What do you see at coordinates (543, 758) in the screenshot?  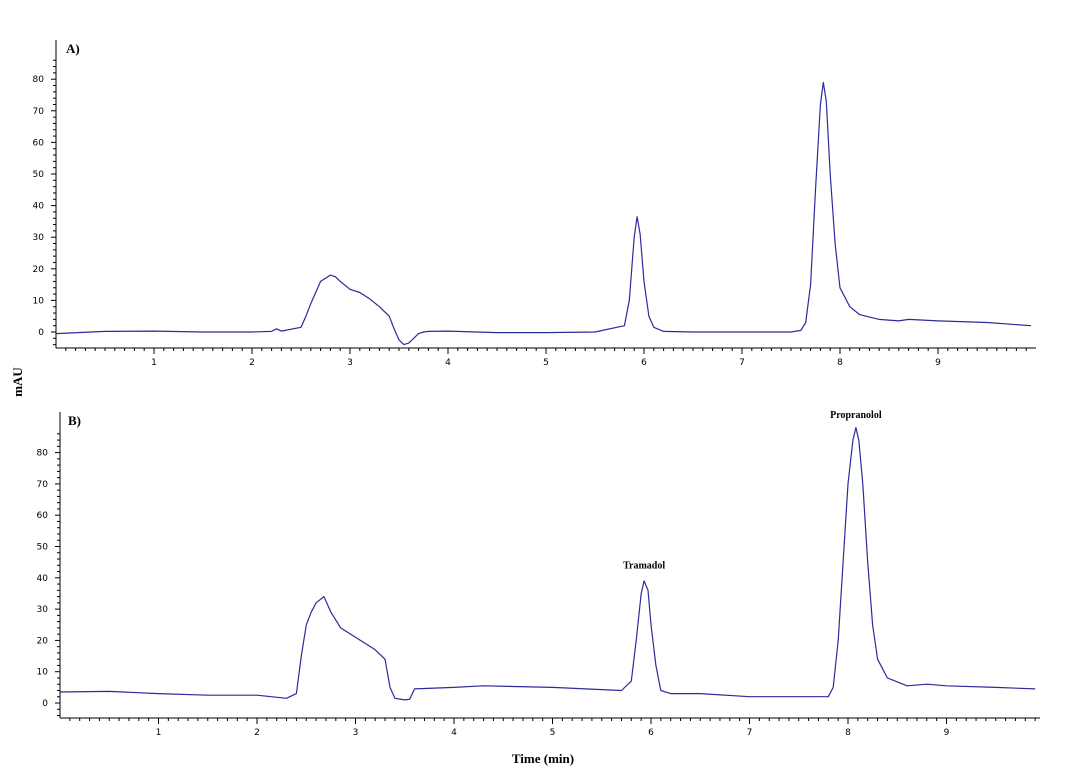 I see `x-axis-label: Time (min)` at bounding box center [543, 758].